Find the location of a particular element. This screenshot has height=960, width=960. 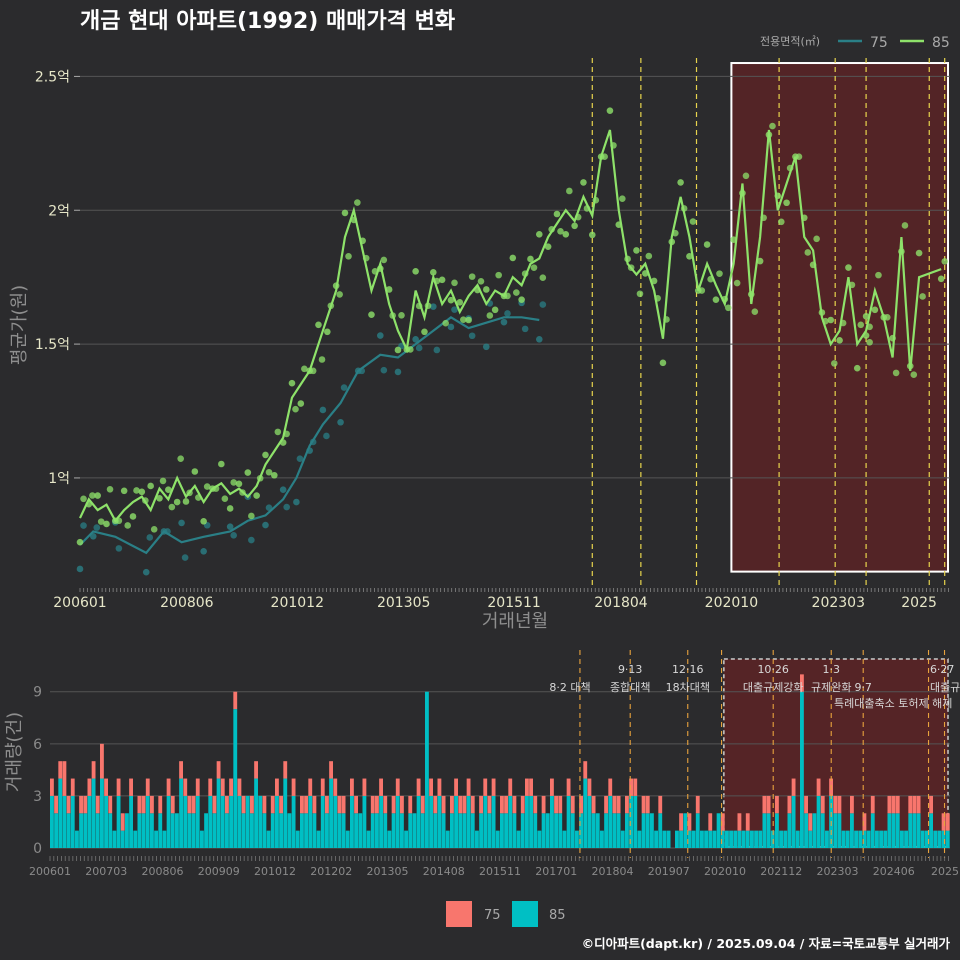

x-tick-label: 200601 is located at coordinates (79, 603).